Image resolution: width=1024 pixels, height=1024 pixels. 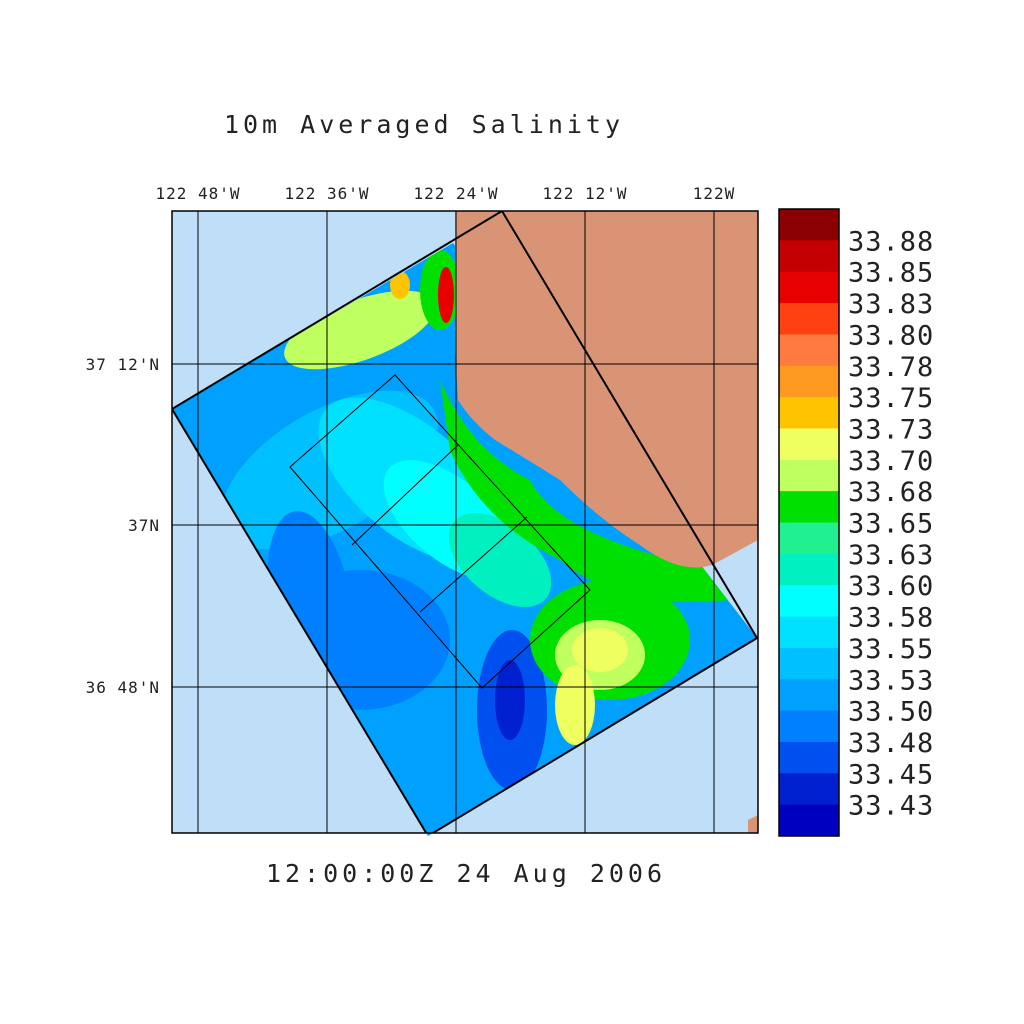 I want to click on colorbar-level-label: 33.45, so click(x=891, y=774).